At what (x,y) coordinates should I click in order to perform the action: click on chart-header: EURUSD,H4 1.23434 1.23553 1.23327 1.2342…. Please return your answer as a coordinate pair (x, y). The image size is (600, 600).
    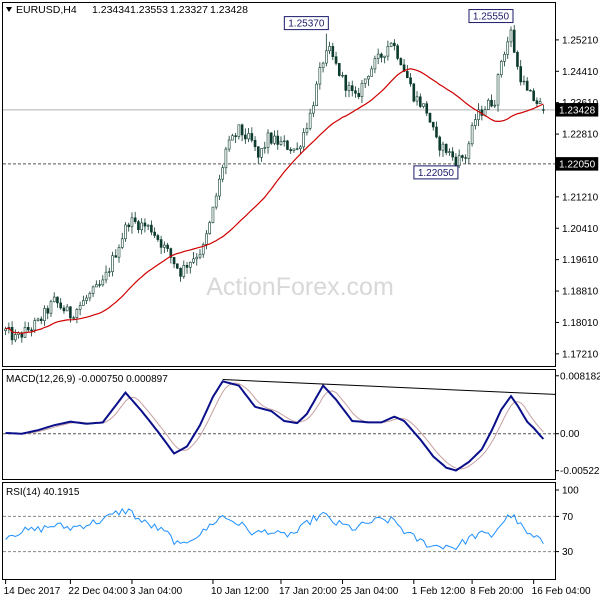
    Looking at the image, I should click on (127, 10).